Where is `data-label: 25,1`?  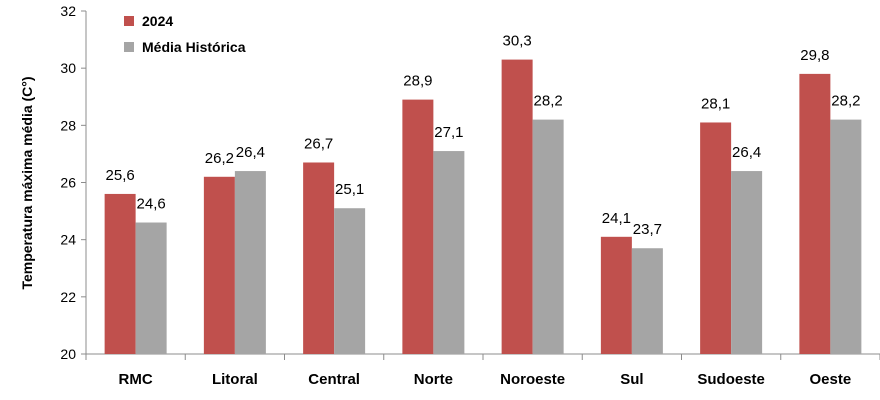
data-label: 25,1 is located at coordinates (349, 189).